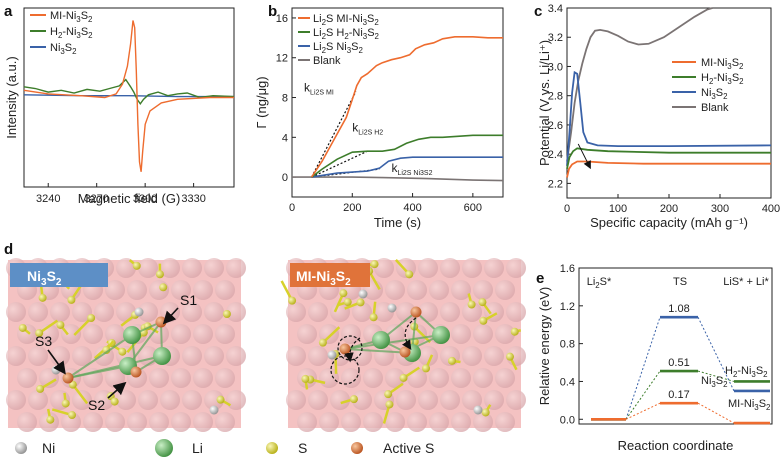 This screenshot has width=782, height=462. What do you see at coordinates (381, 340) in the screenshot?
I see `li-atom` at bounding box center [381, 340].